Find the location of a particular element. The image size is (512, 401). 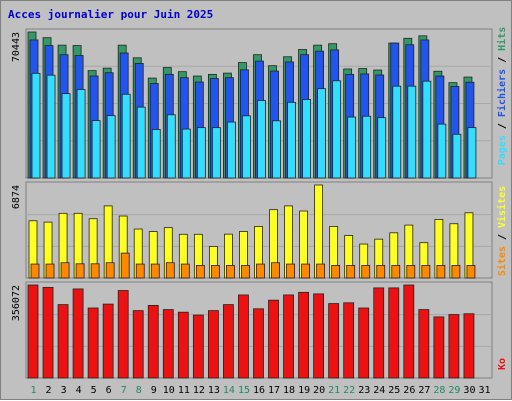

x-tick-label: 17 is located at coordinates (274, 390).